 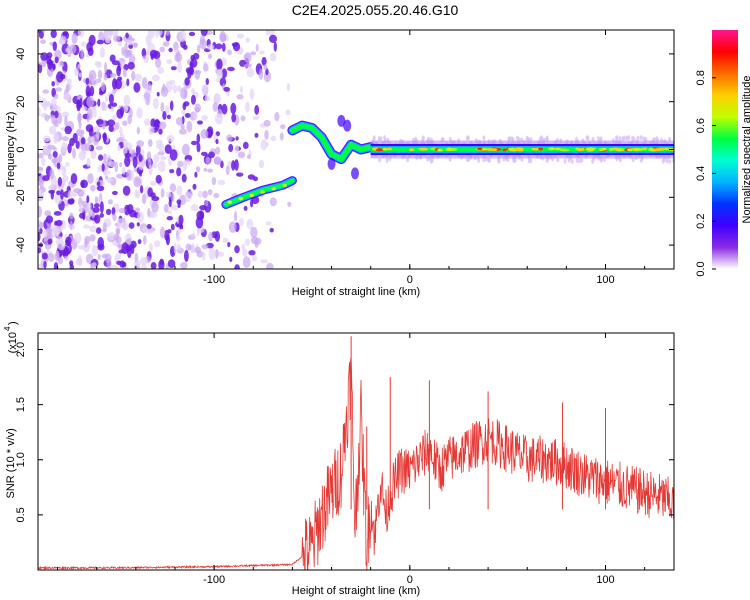 I want to click on colorbar-label: Normalized spectral amplitude, so click(x=745, y=150).